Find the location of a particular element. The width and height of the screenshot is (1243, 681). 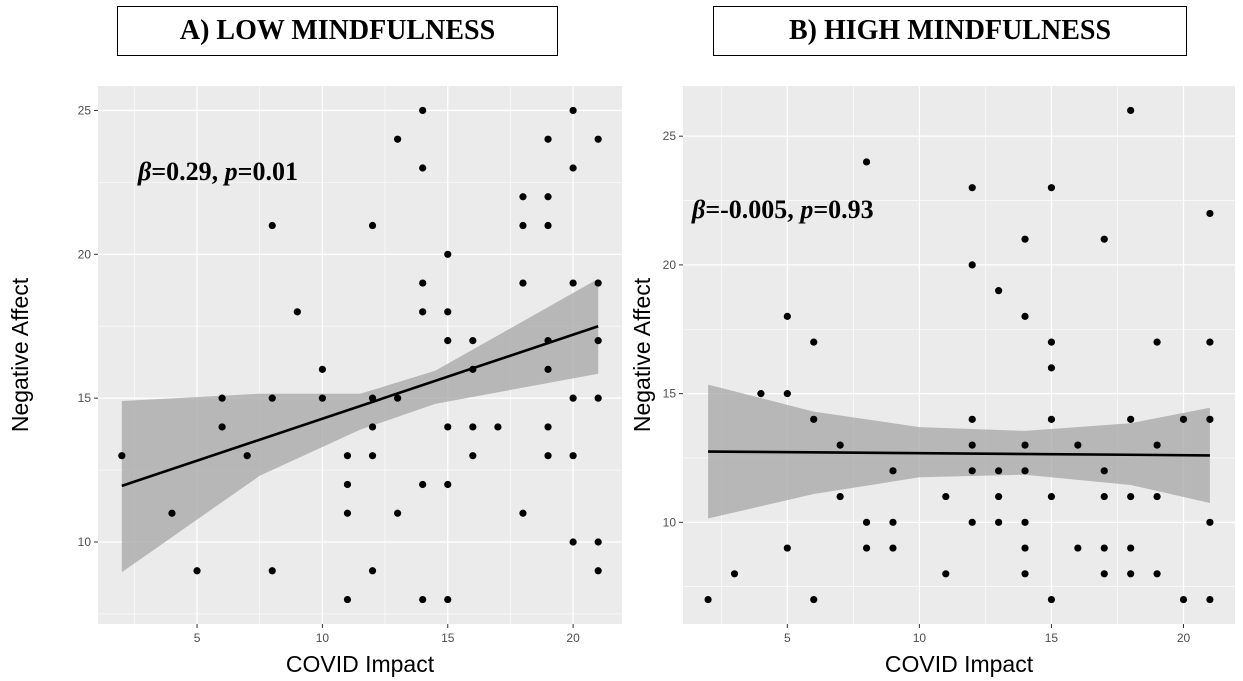

beta-symbol: β is located at coordinates (698, 209).